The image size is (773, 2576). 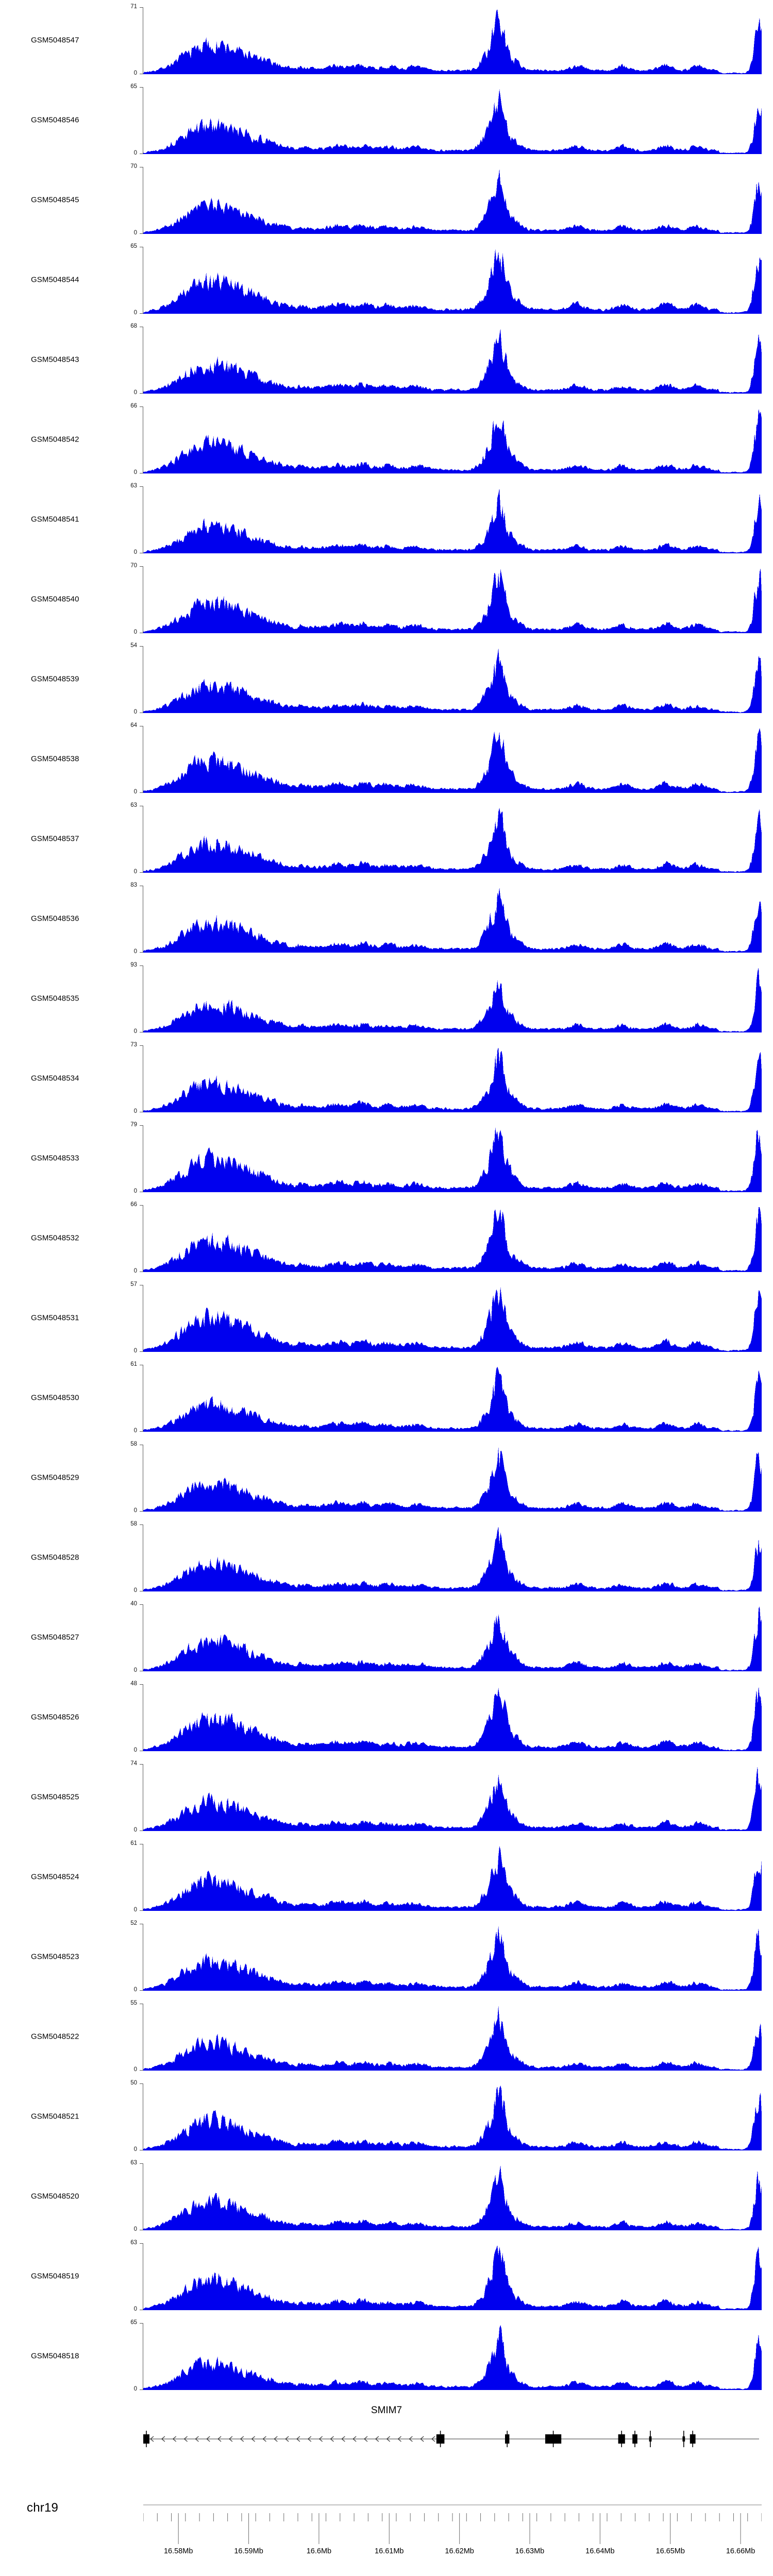 I want to click on coverage-track: GSM5048537 63 0, so click(x=386, y=838).